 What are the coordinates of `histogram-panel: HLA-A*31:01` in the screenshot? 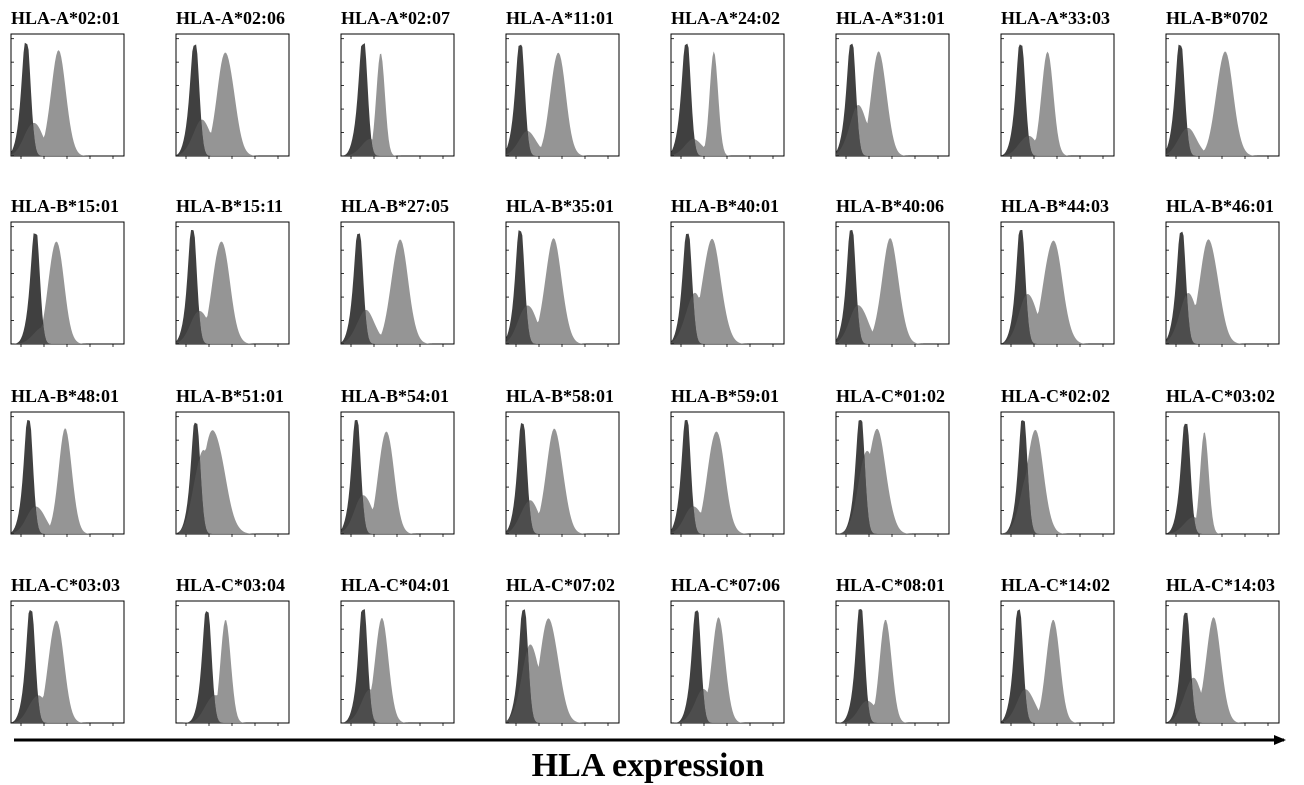 It's located at (892, 83).